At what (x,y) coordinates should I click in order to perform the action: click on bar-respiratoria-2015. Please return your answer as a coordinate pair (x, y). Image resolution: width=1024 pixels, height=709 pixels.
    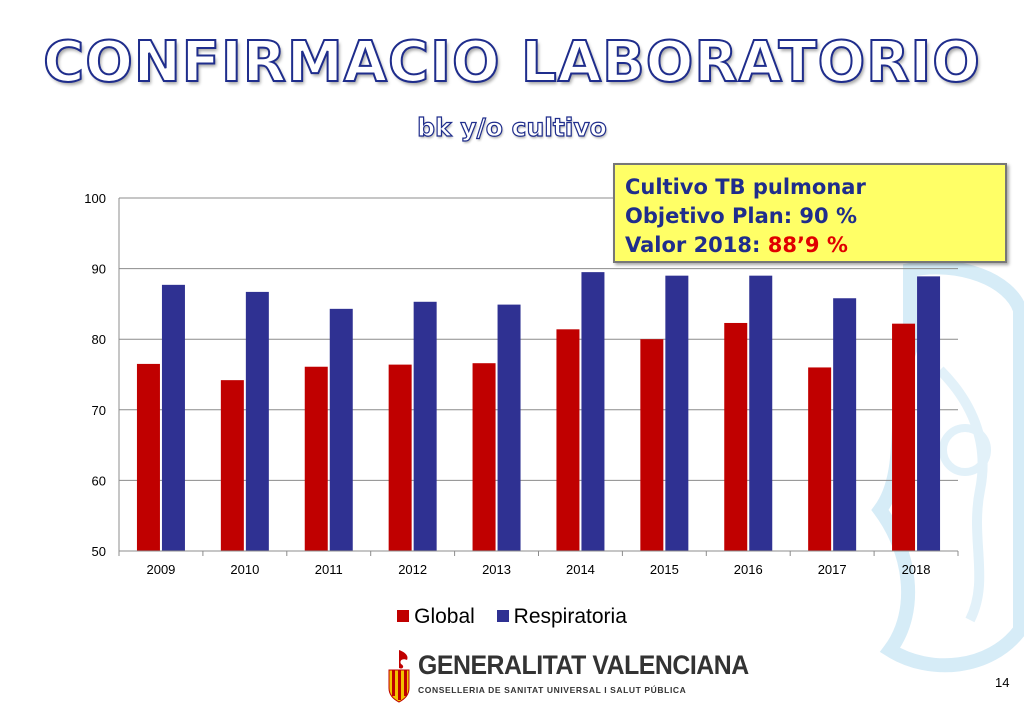
    Looking at the image, I should click on (677, 413).